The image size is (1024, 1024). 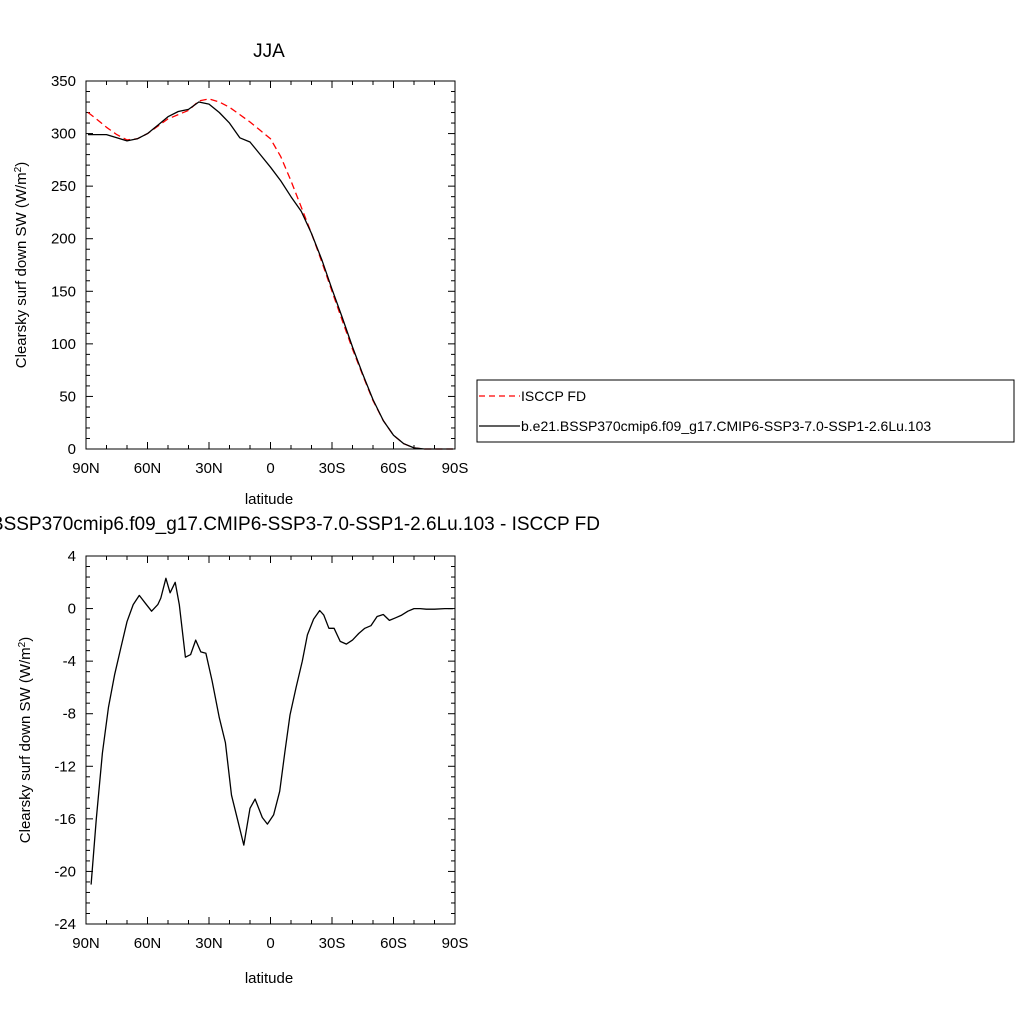 I want to click on bottom-chart-ticks, so click(x=270, y=740).